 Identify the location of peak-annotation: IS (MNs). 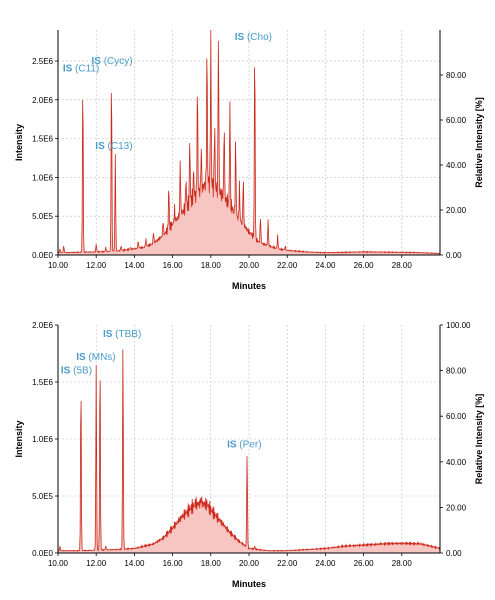
(95, 357).